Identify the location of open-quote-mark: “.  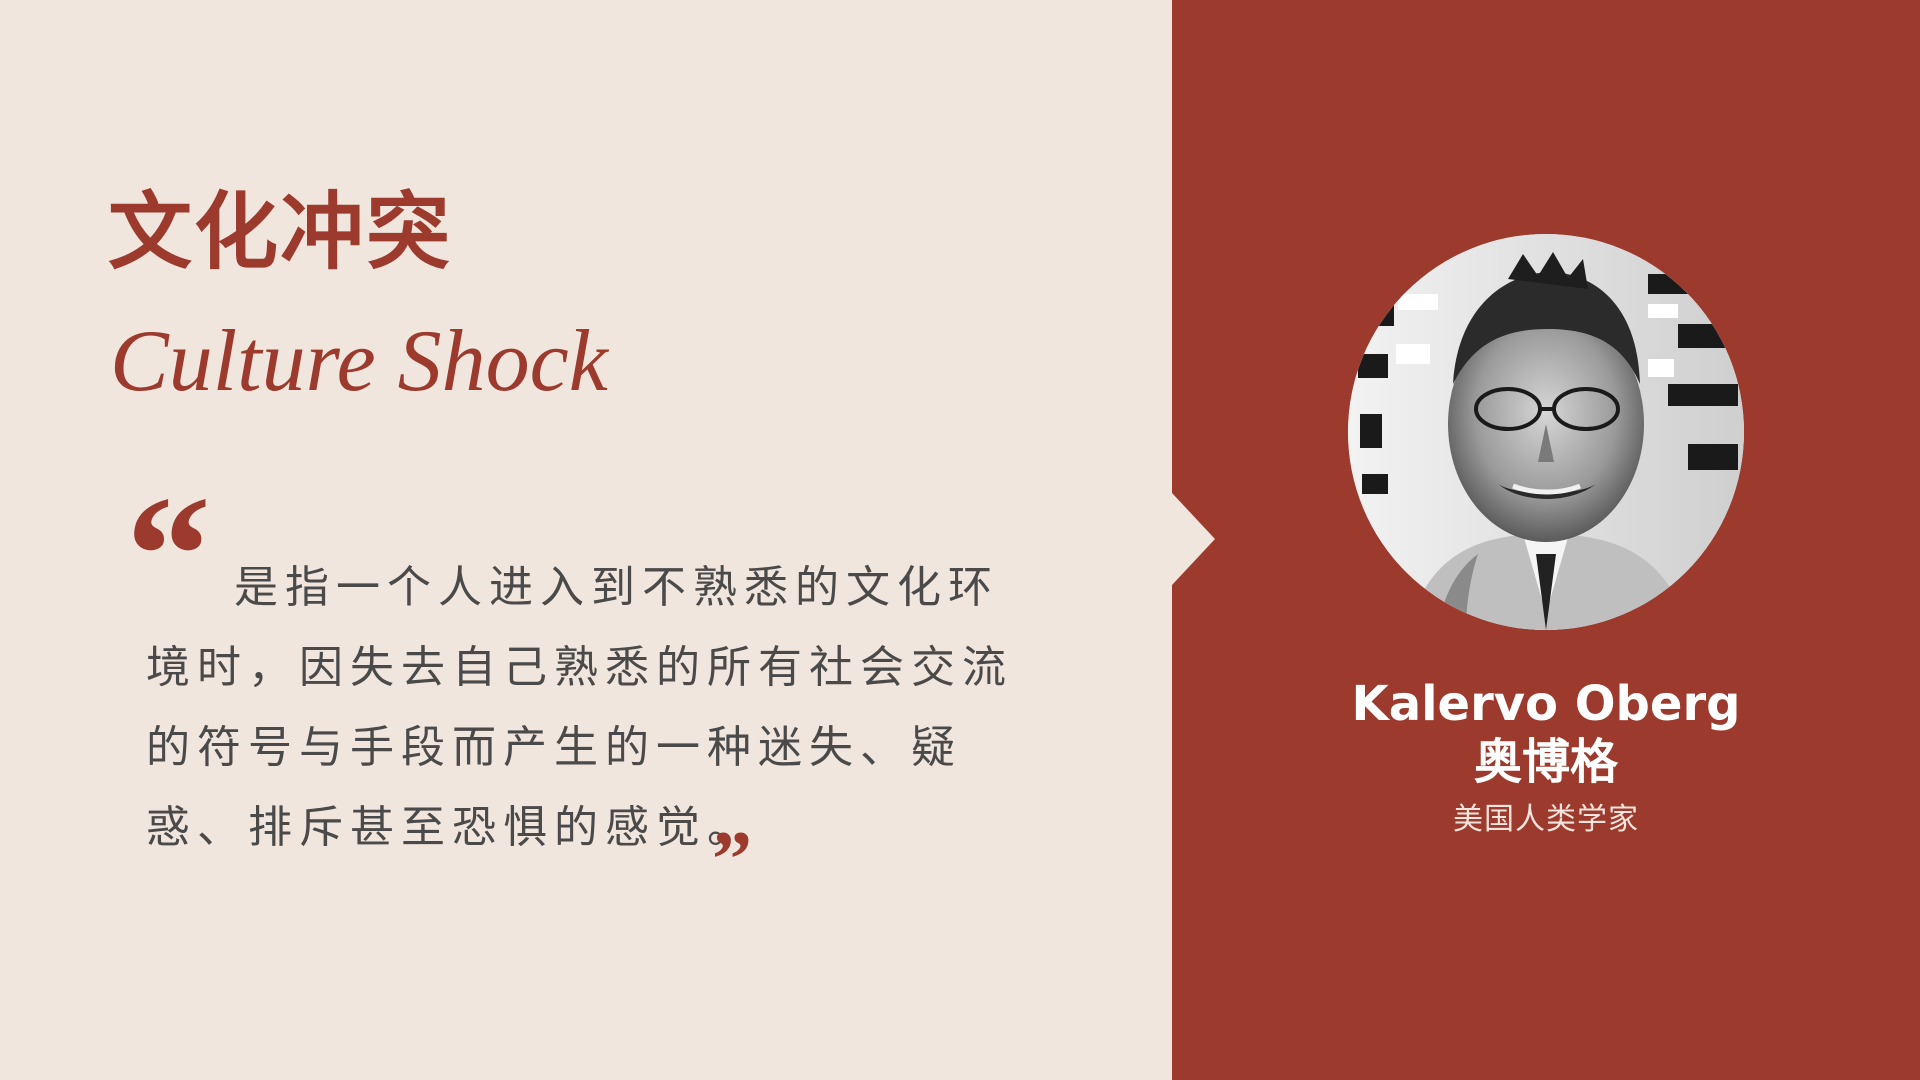
(168, 555).